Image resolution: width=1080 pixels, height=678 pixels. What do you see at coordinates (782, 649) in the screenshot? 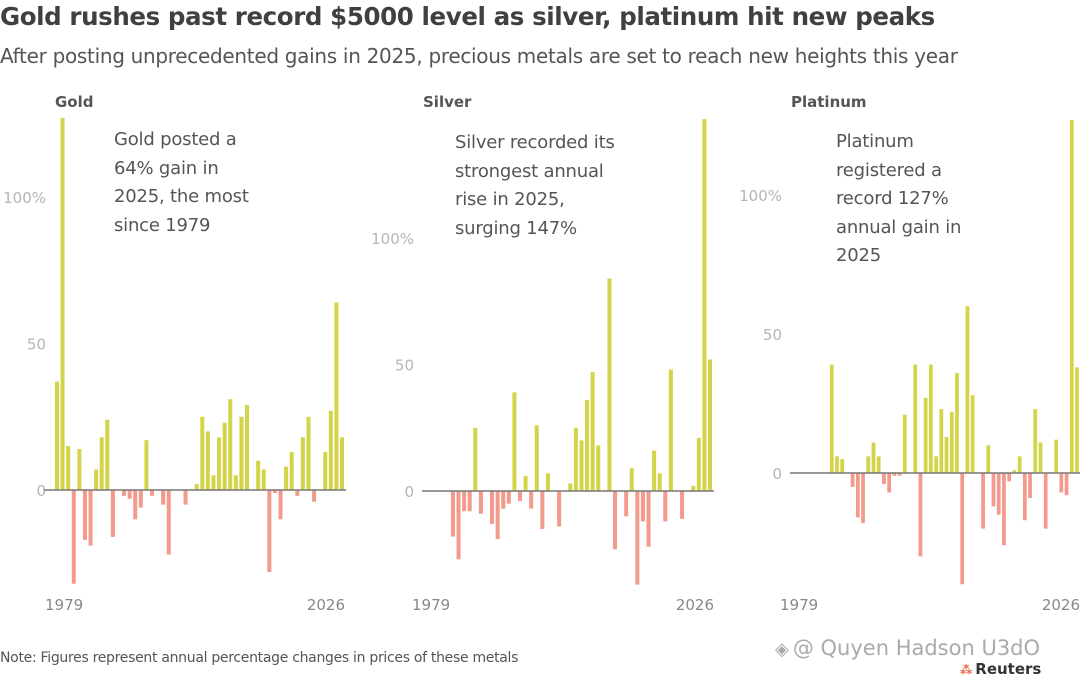
I see `diamond-logo-icon: ◈` at bounding box center [782, 649].